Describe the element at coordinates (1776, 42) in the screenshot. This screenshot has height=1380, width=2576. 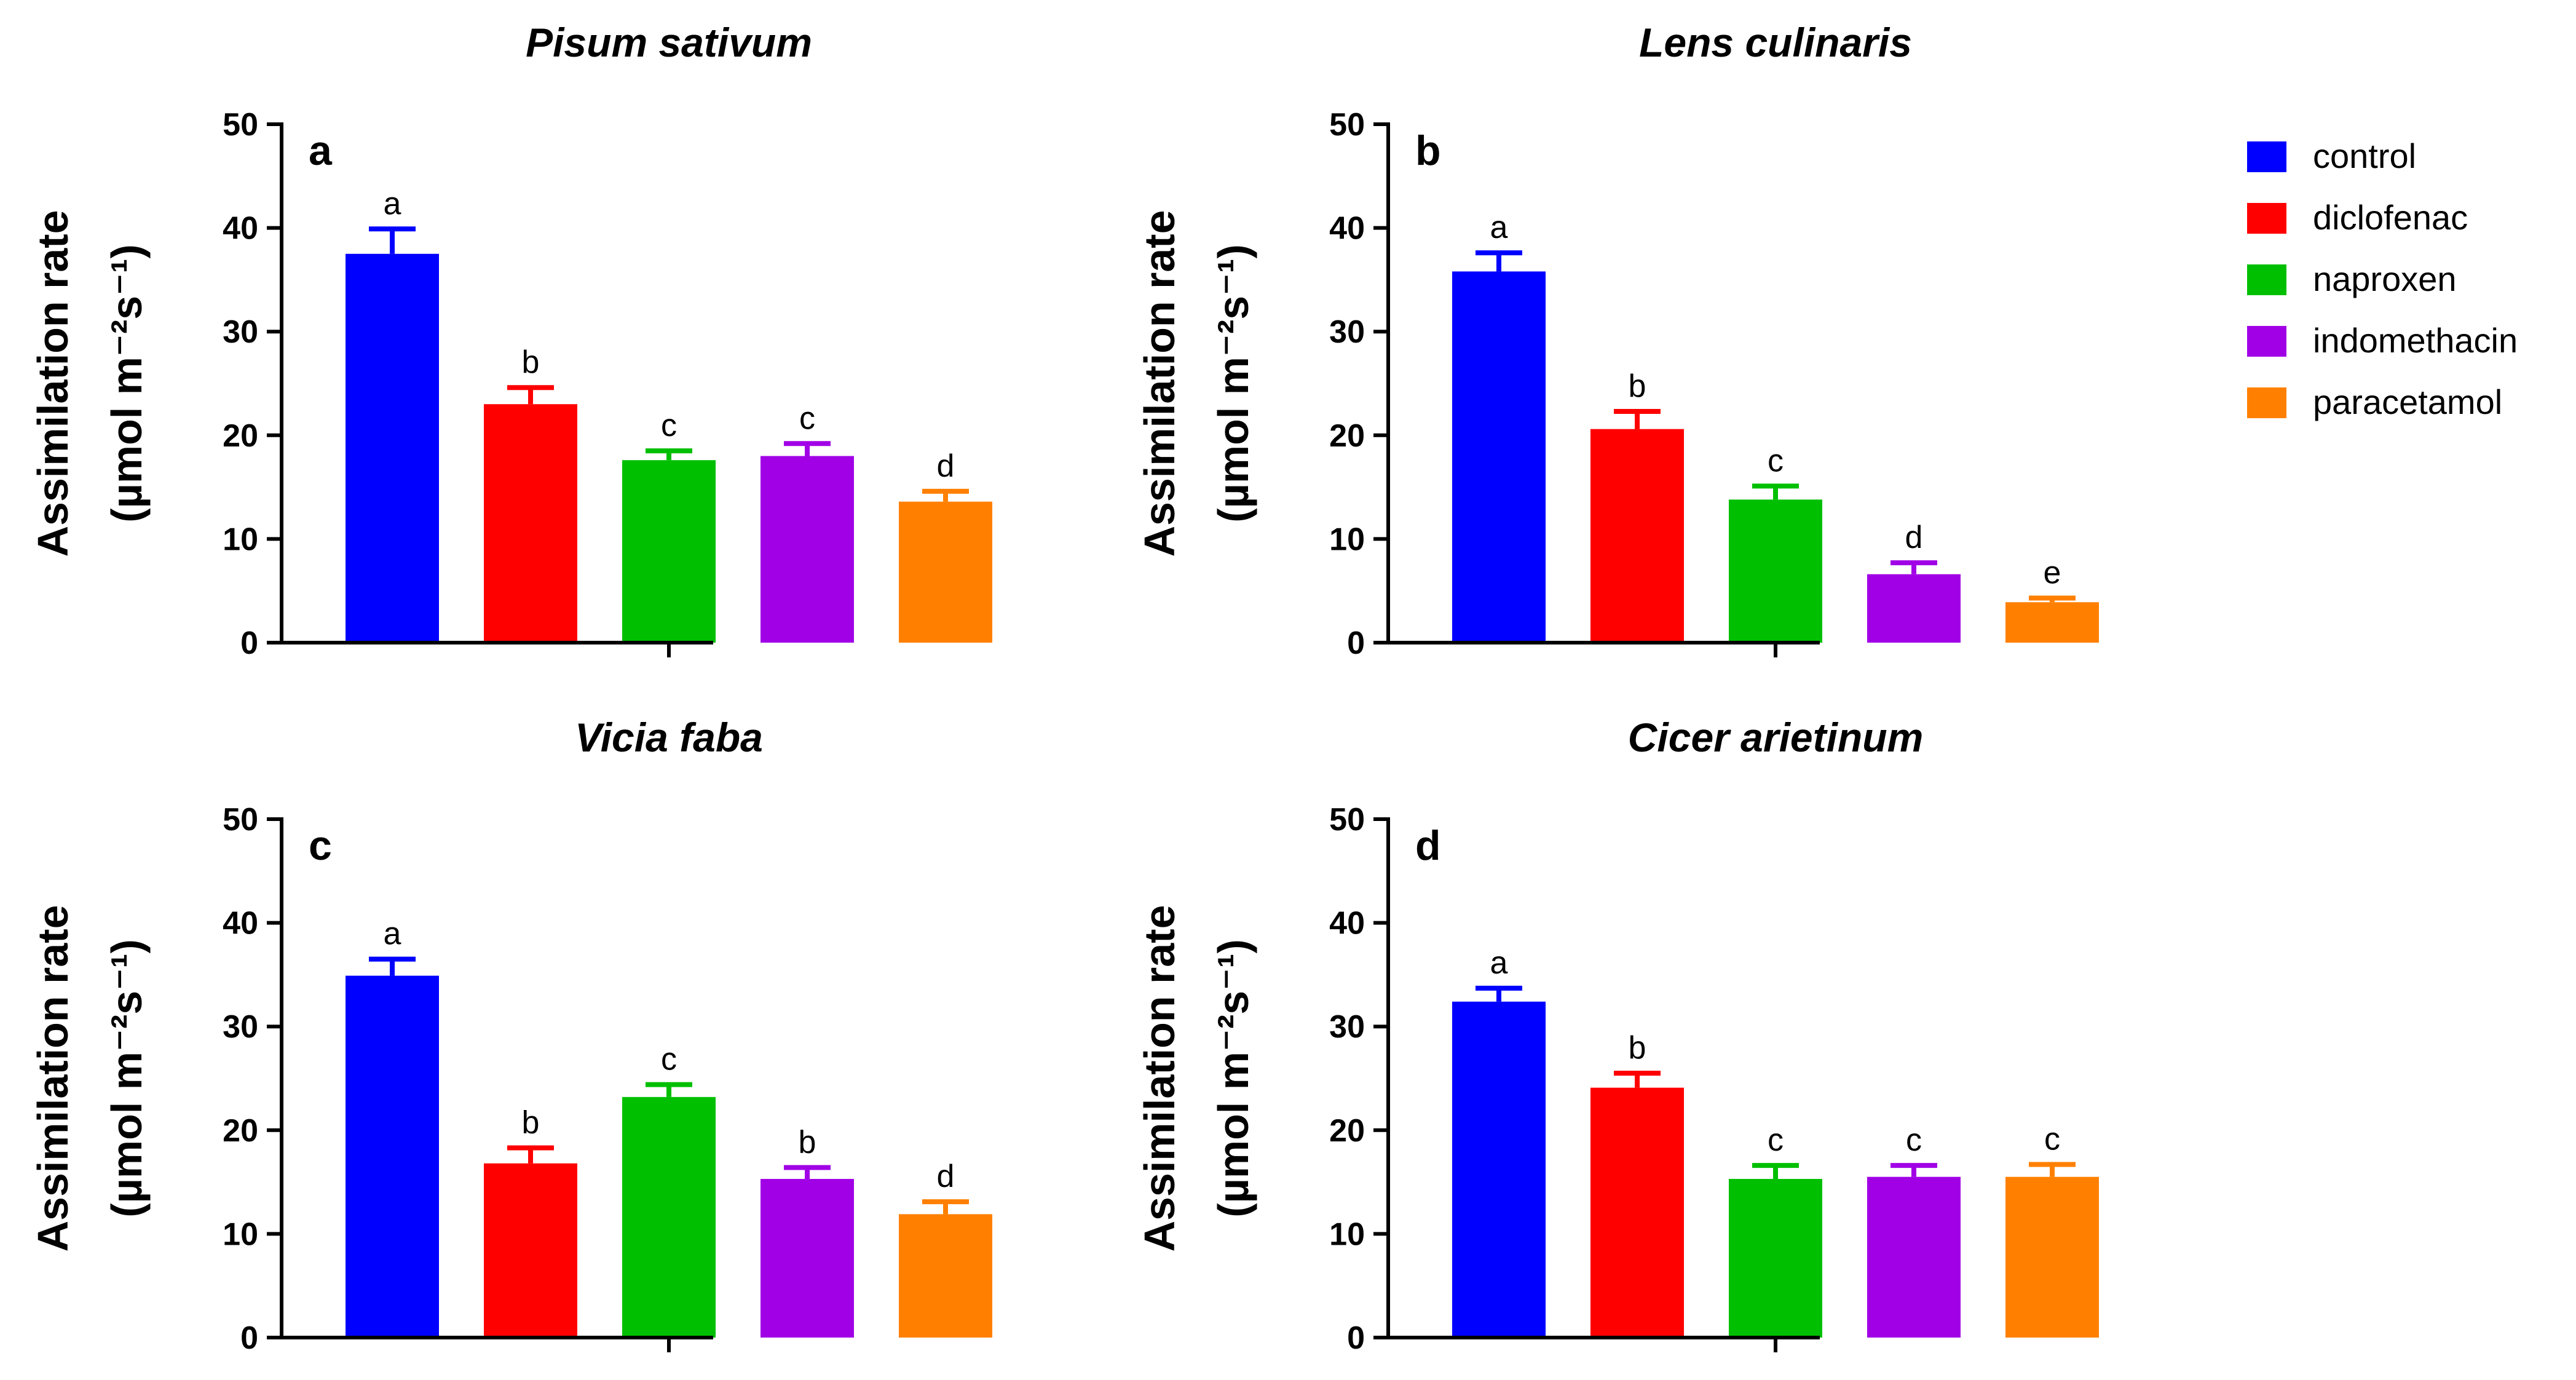
I see `panel-title: Lens culinaris` at that location.